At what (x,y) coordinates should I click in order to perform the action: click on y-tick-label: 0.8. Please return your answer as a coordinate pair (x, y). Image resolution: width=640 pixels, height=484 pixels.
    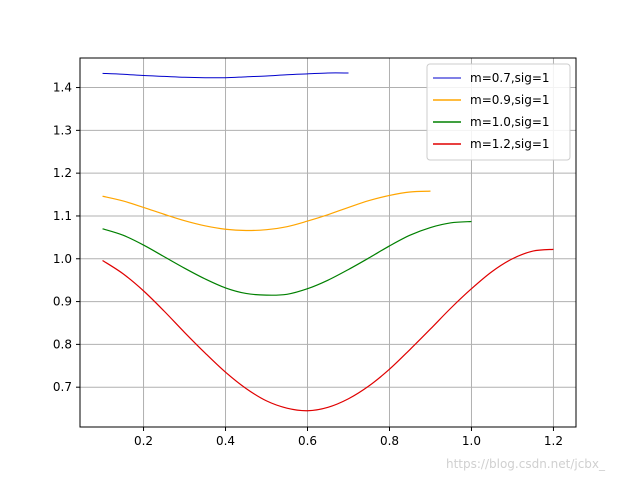
    Looking at the image, I should click on (62, 344).